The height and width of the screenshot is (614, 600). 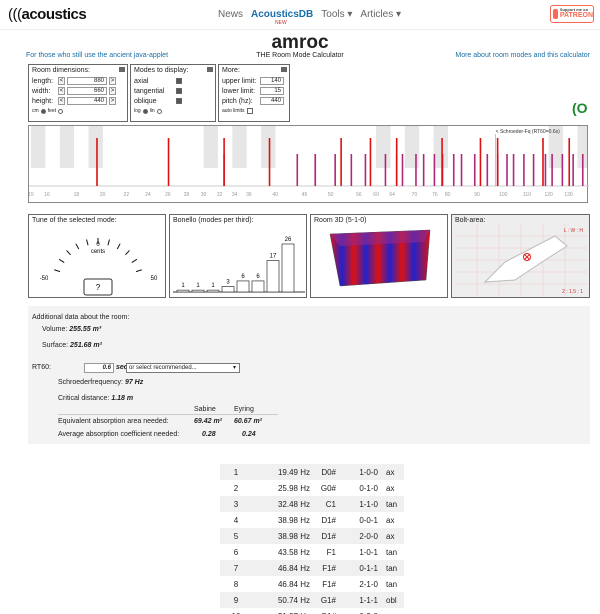 I want to click on bolt-panel: Bolt-area: L : W : H 2 : 1.5 : 1, so click(x=520, y=256).